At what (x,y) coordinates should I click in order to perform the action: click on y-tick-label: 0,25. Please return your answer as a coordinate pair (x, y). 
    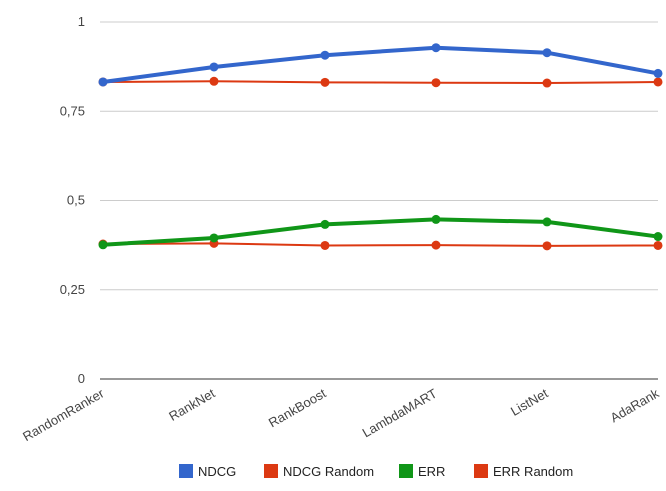
    Looking at the image, I should click on (72, 289).